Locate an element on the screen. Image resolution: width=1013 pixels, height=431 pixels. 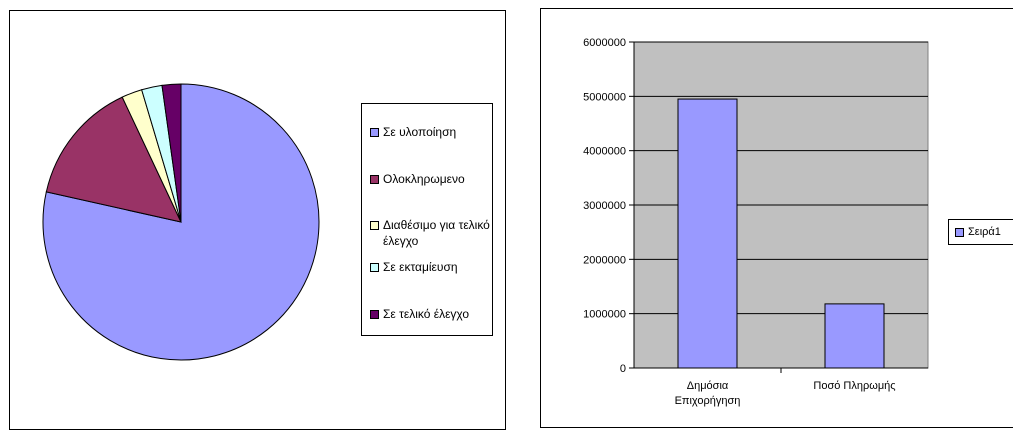
y-tick-label: 2000000 is located at coordinates (604, 260).